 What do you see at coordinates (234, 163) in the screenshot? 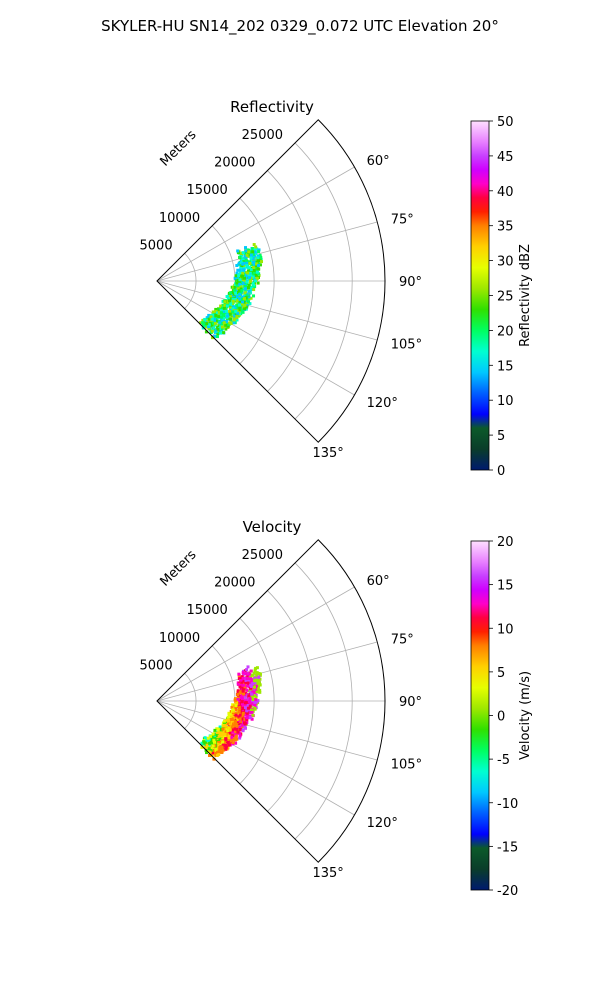
I see `radial-tick-label: 20000` at bounding box center [234, 163].